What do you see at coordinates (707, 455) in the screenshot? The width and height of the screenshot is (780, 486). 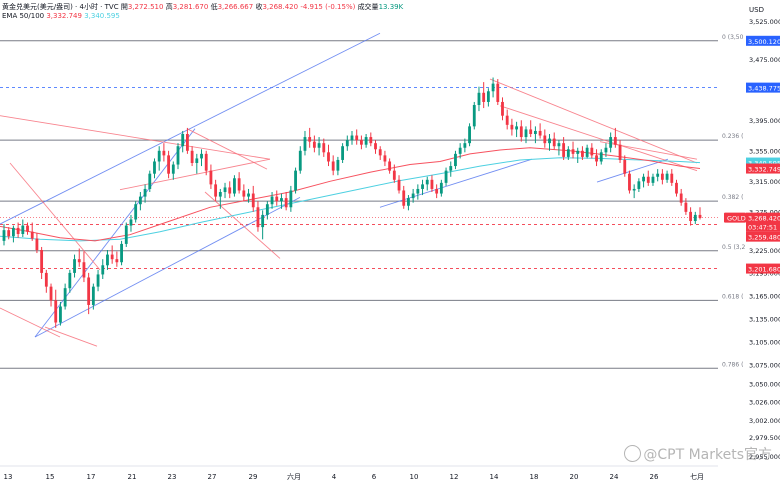 I see `watermark-text: @CPT Markets官方` at bounding box center [707, 455].